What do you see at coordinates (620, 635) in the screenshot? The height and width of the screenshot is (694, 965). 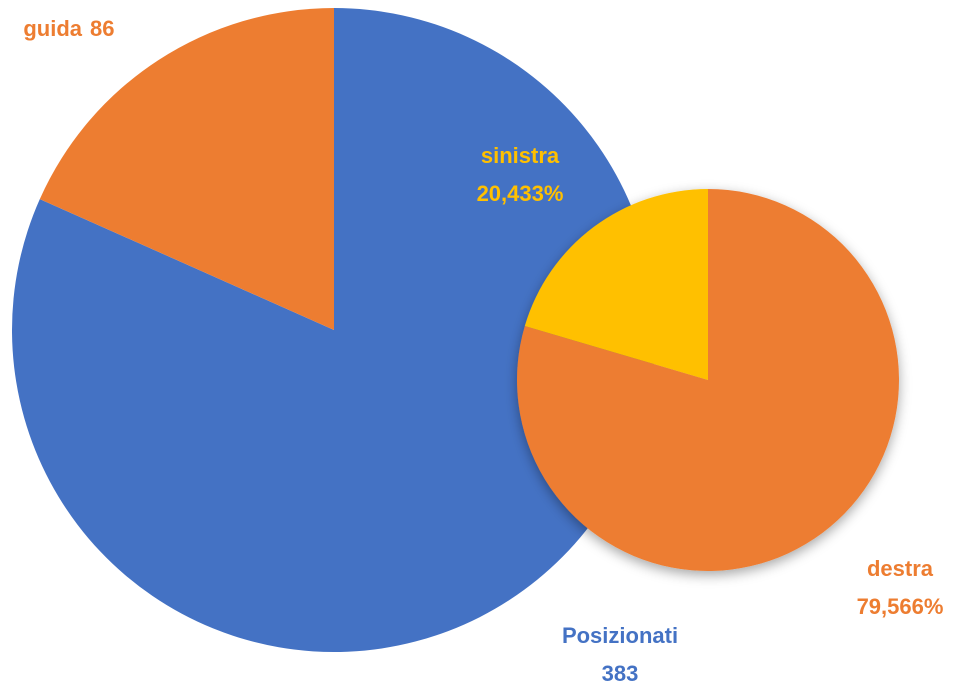 I see `slice-category-label: Posizionati` at bounding box center [620, 635].